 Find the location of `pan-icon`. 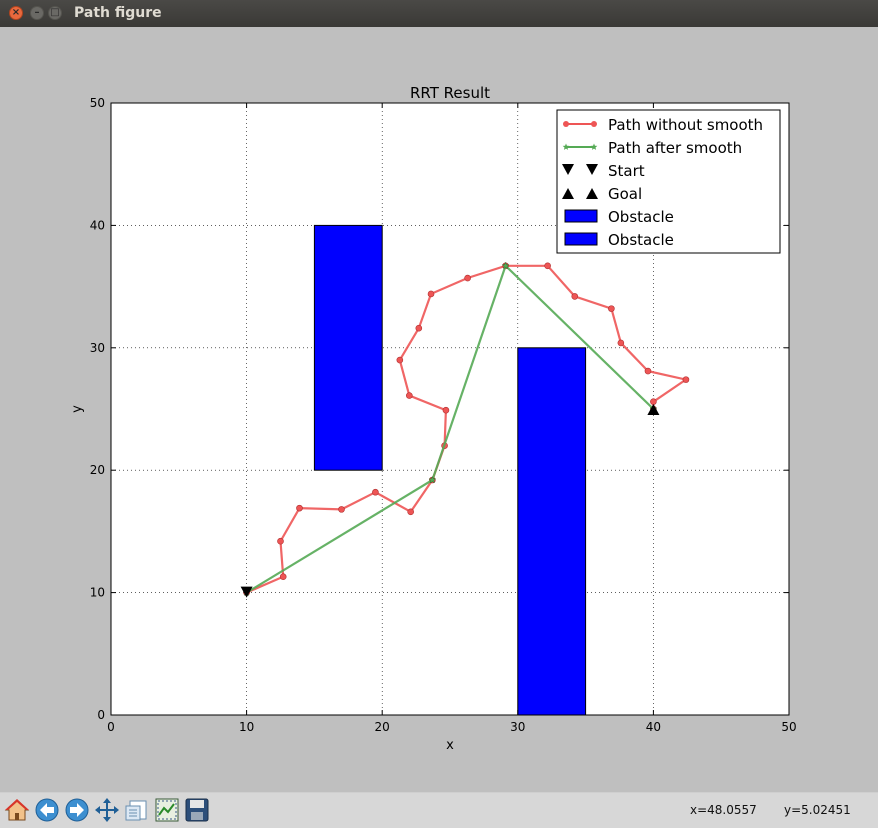

pan-icon is located at coordinates (107, 810).